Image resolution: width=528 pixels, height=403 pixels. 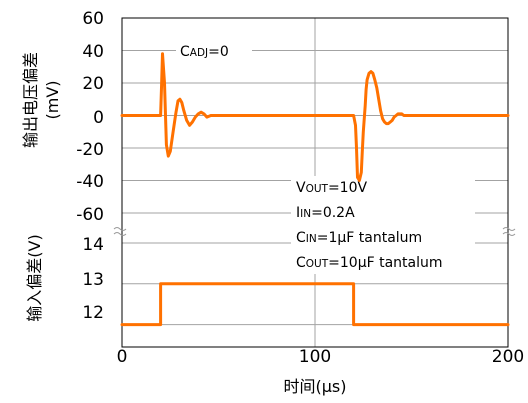 I want to click on bottom-y-tick-label: 14, so click(x=93, y=245).